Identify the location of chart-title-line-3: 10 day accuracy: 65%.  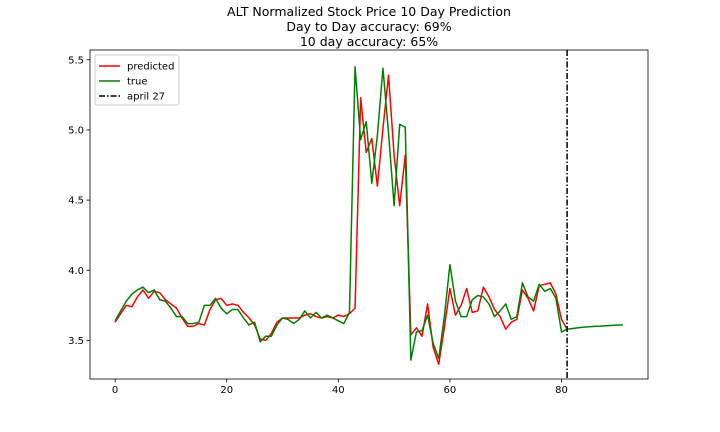
(369, 41).